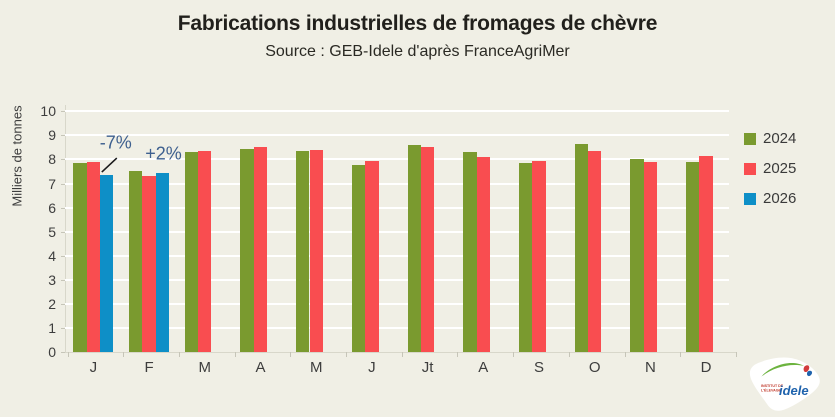 This screenshot has width=835, height=417. Describe the element at coordinates (260, 249) in the screenshot. I see `bar-2025-m4` at that location.